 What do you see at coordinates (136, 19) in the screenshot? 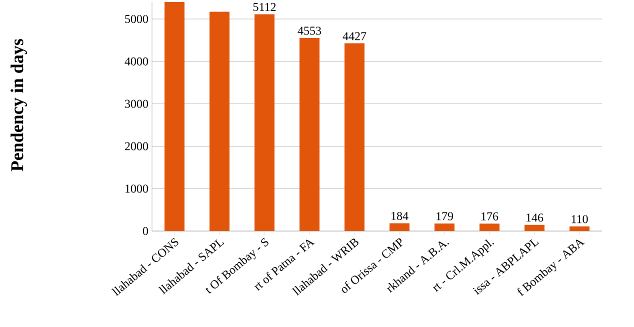
I see `y-tick-label: 5000` at bounding box center [136, 19].